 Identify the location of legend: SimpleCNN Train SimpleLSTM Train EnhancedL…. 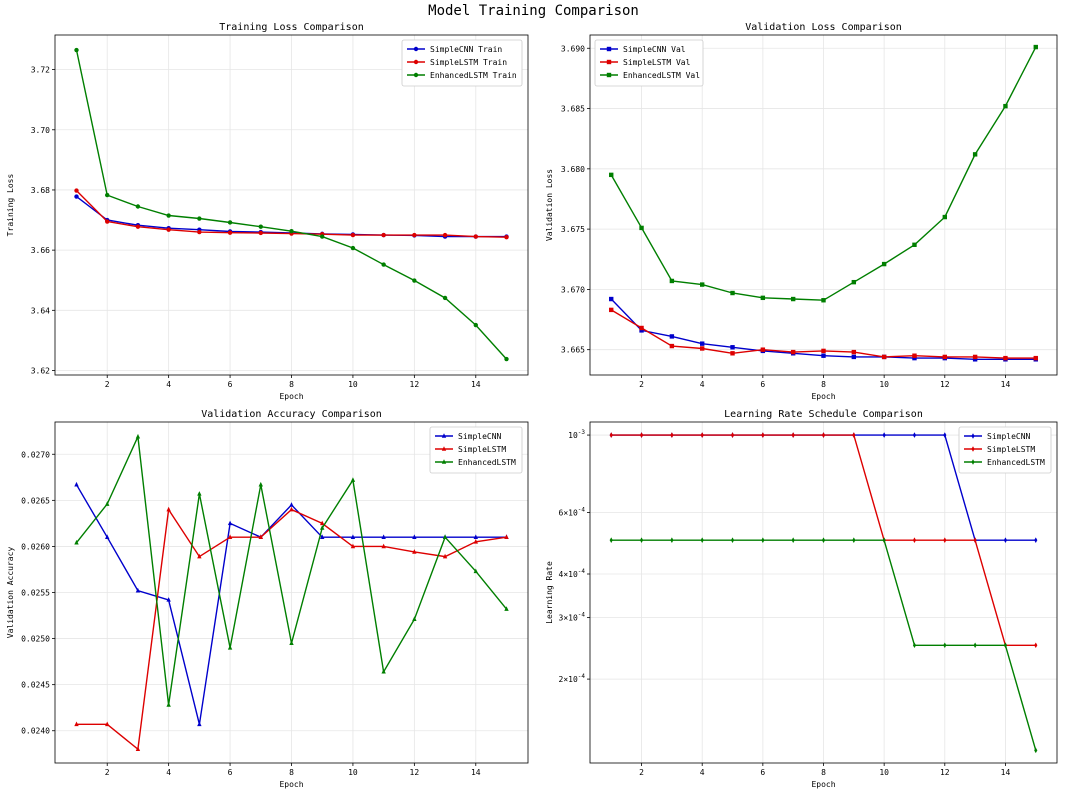
(462, 63).